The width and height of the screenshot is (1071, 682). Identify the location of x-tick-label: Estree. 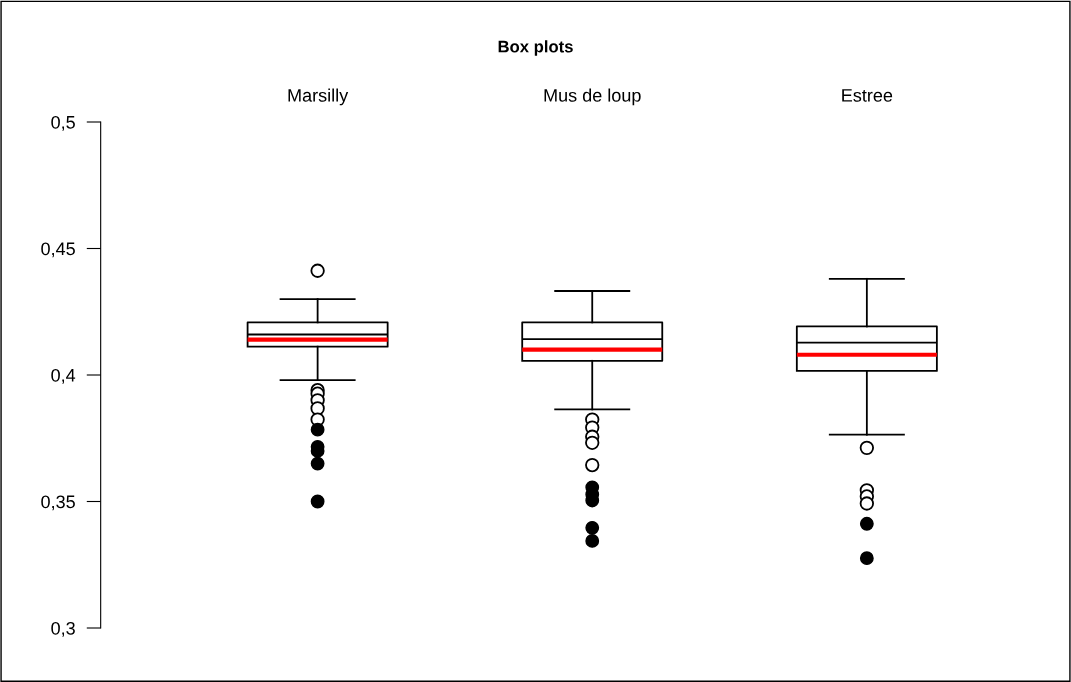
(867, 95).